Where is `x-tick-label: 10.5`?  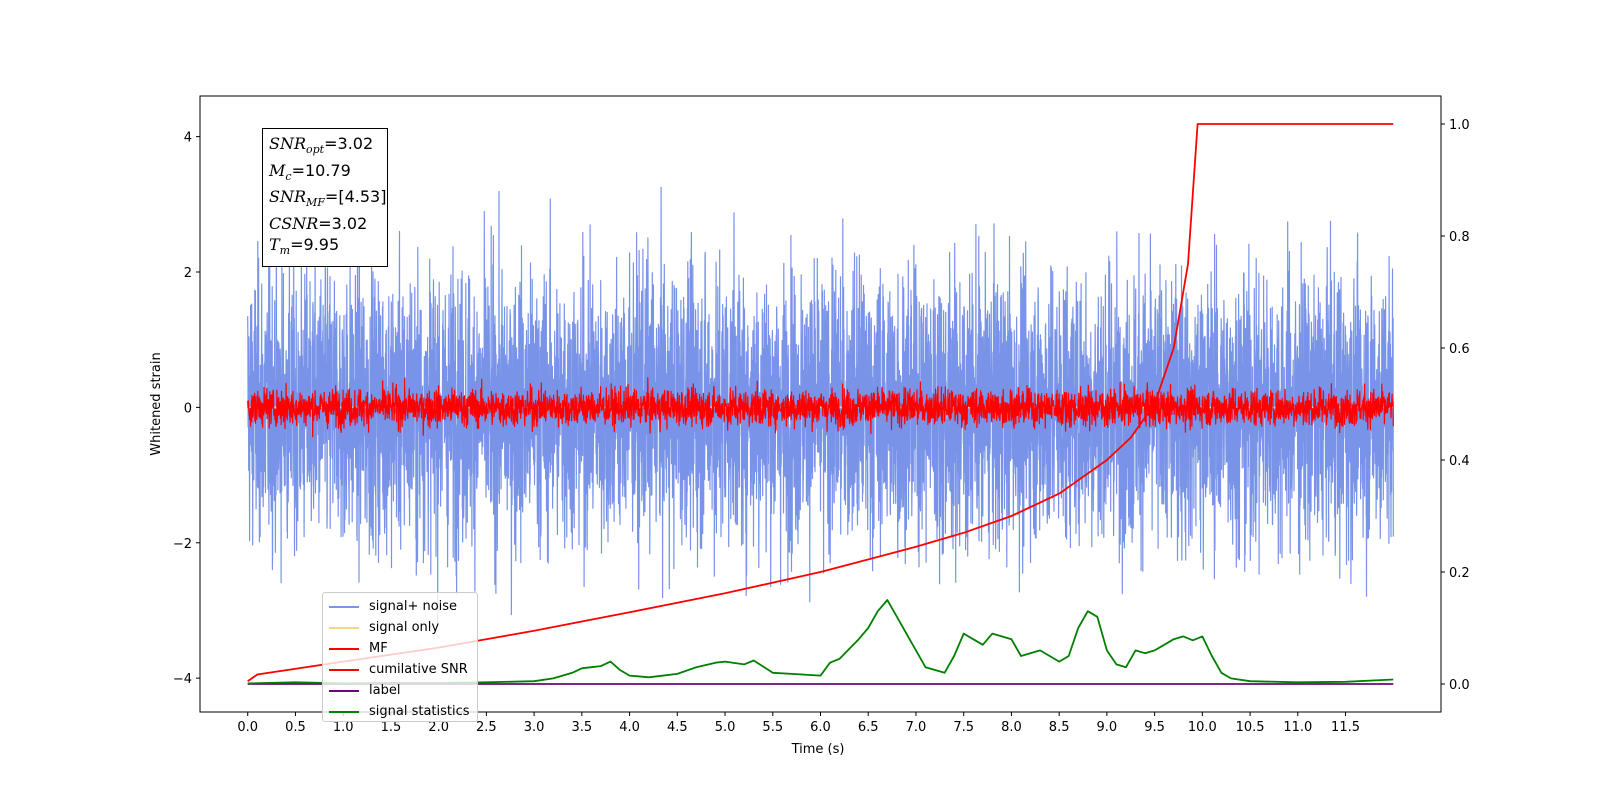
x-tick-label: 10.5 is located at coordinates (1250, 727).